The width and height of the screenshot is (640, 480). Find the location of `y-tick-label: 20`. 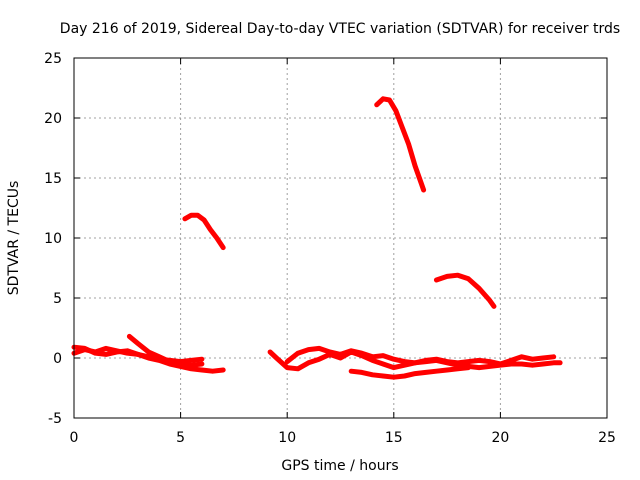

y-tick-label: 20 is located at coordinates (53, 119).